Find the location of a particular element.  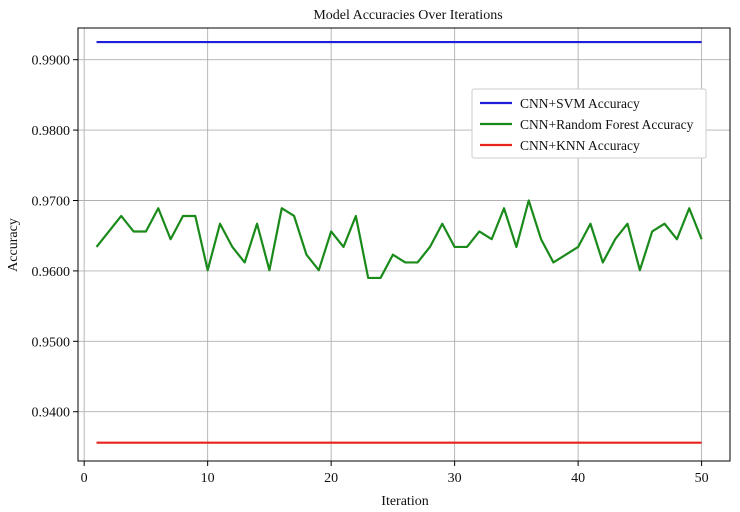

legend-label-svm: CNN+SVM Accuracy is located at coordinates (580, 103).